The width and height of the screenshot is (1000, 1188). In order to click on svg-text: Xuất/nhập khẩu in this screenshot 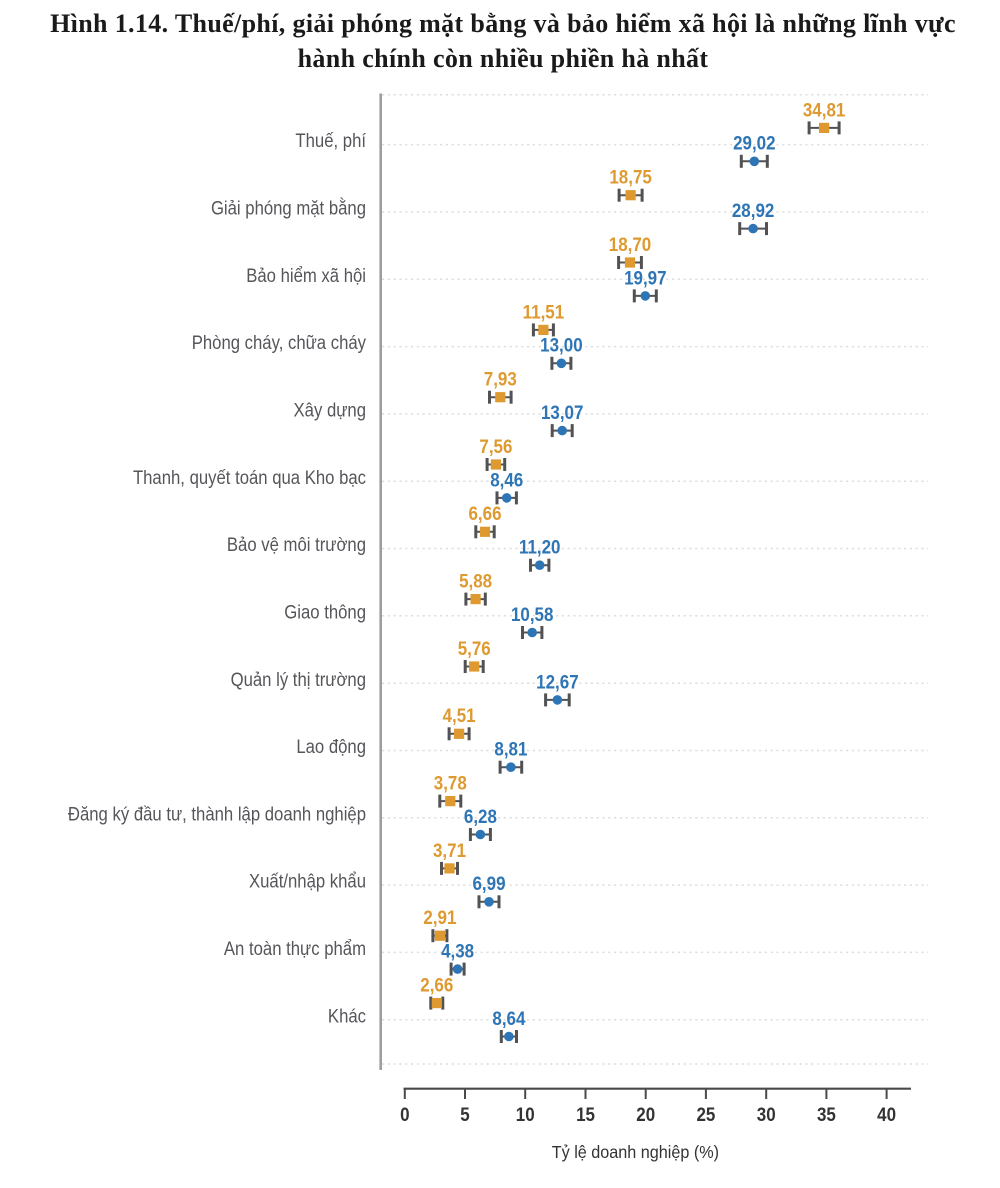, I will do `click(307, 881)`.